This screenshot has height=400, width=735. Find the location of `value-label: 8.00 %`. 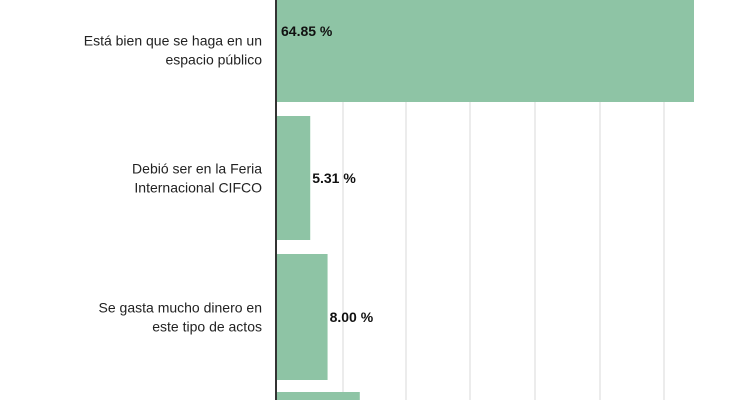

value-label: 8.00 % is located at coordinates (352, 317).